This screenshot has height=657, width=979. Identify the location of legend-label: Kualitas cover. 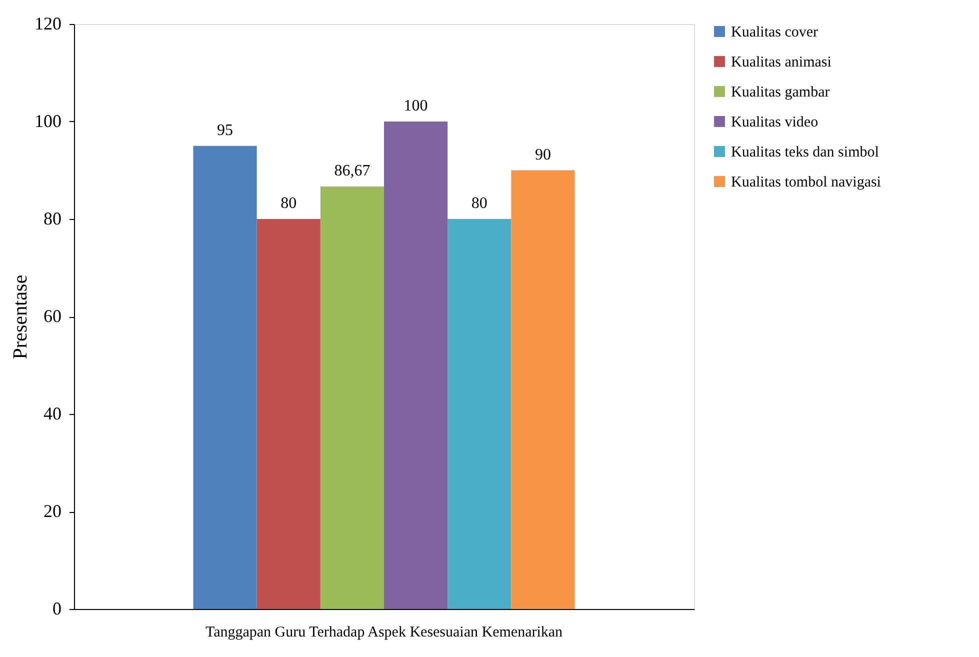
(774, 32).